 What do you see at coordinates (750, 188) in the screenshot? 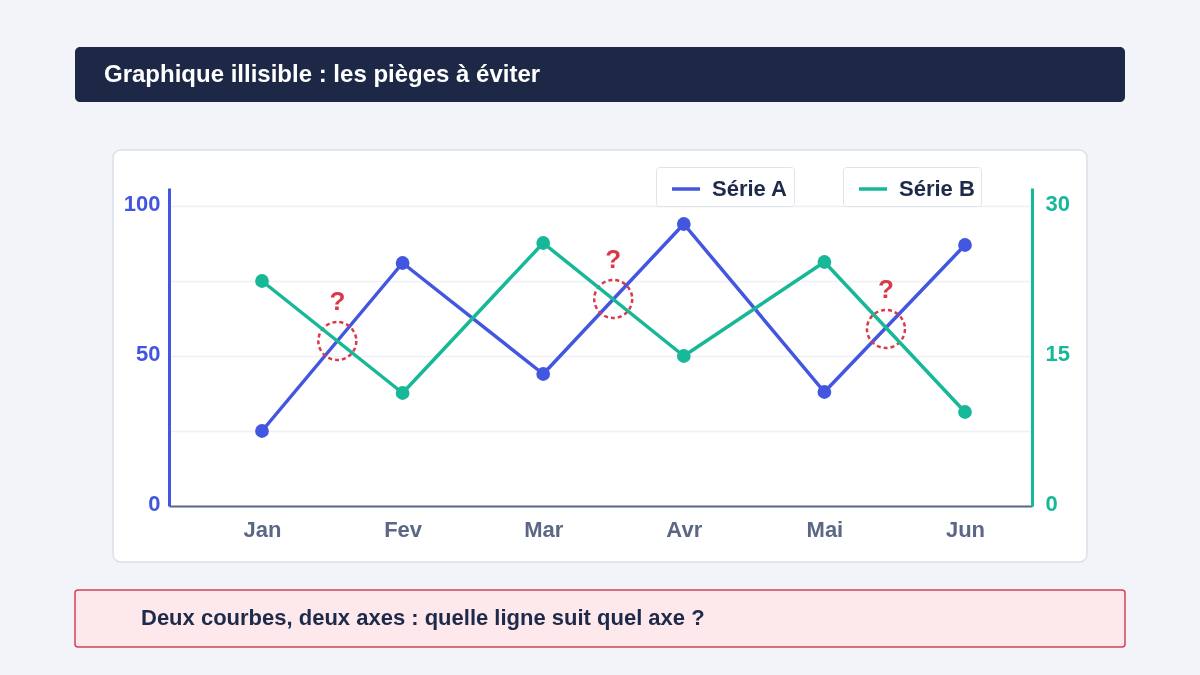
I see `legend-label: Série A` at bounding box center [750, 188].